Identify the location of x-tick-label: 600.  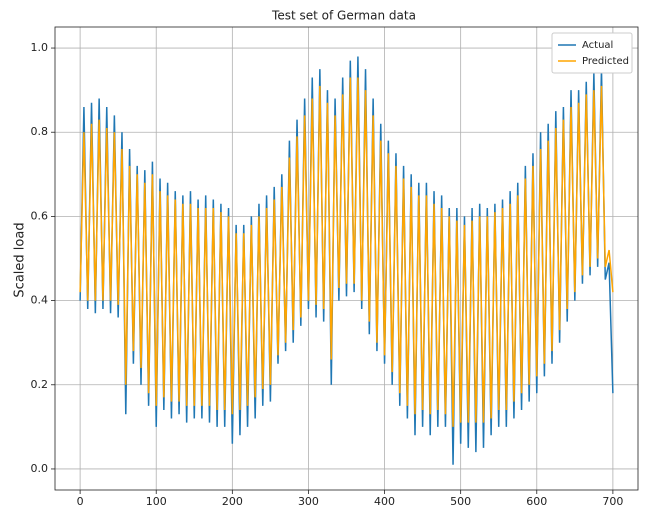
(536, 500).